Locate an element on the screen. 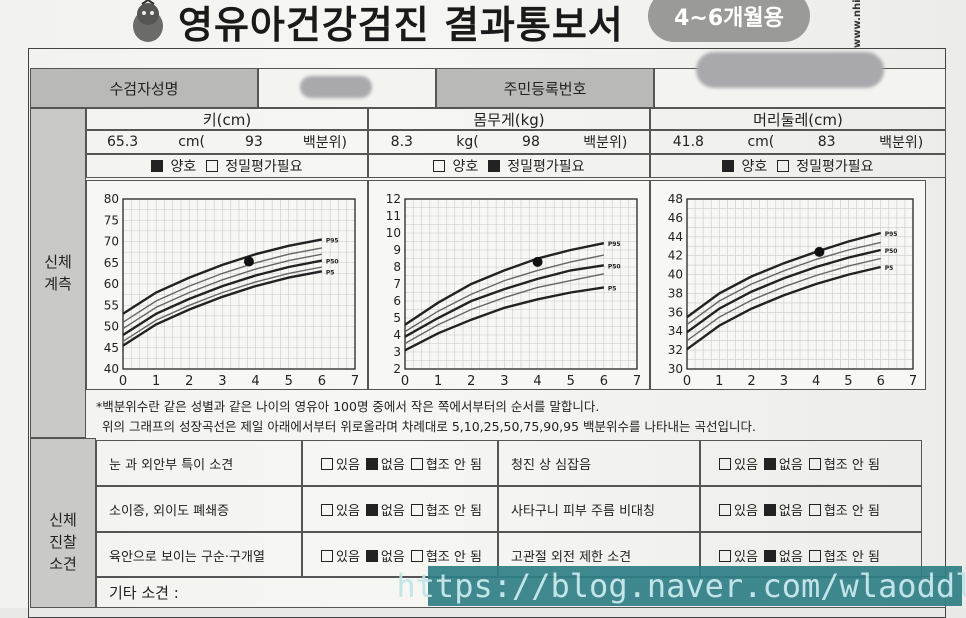 This screenshot has height=618, width=966. y-tick-label: 36 is located at coordinates (675, 312).